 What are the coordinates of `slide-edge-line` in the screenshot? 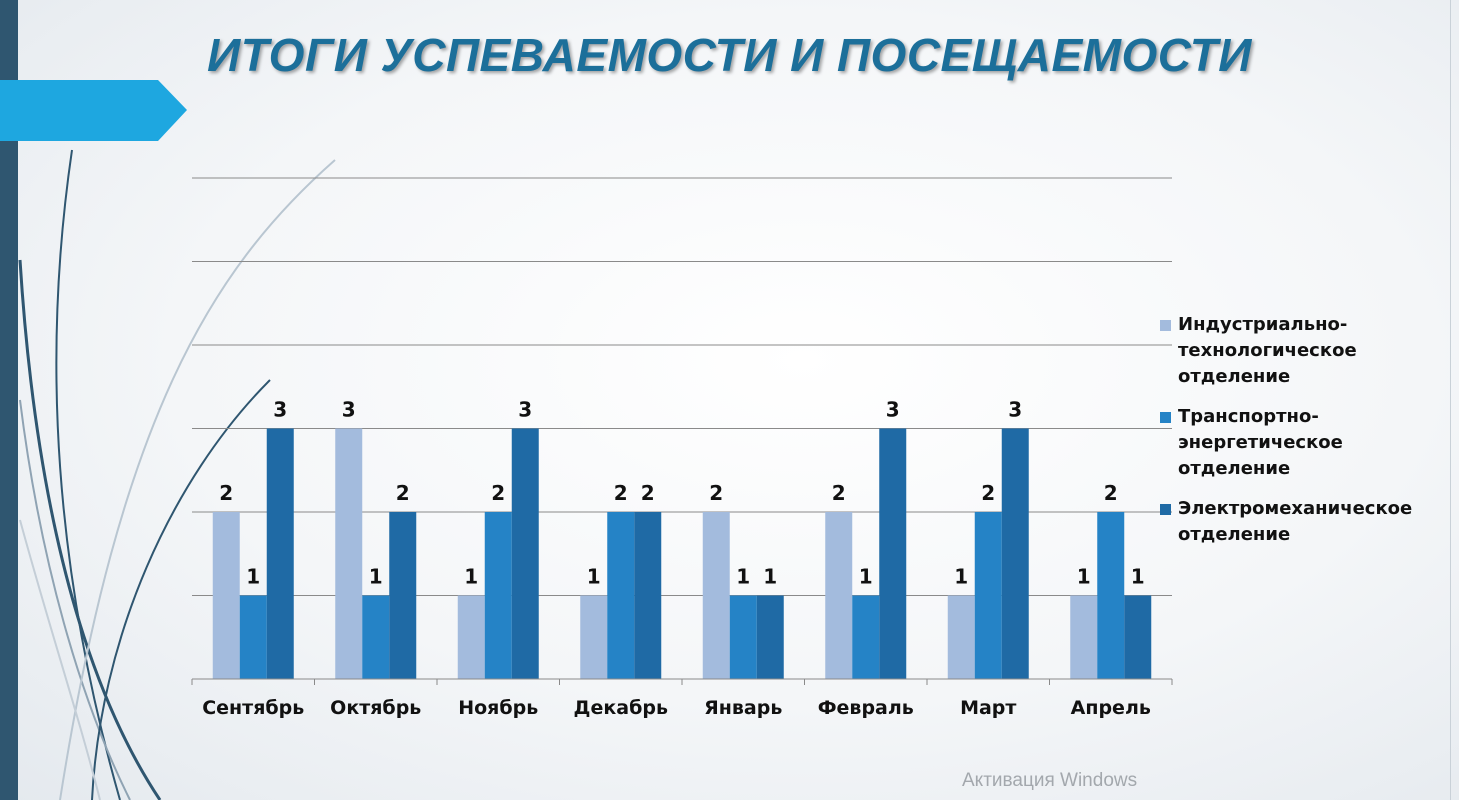 It's located at (1450, 400).